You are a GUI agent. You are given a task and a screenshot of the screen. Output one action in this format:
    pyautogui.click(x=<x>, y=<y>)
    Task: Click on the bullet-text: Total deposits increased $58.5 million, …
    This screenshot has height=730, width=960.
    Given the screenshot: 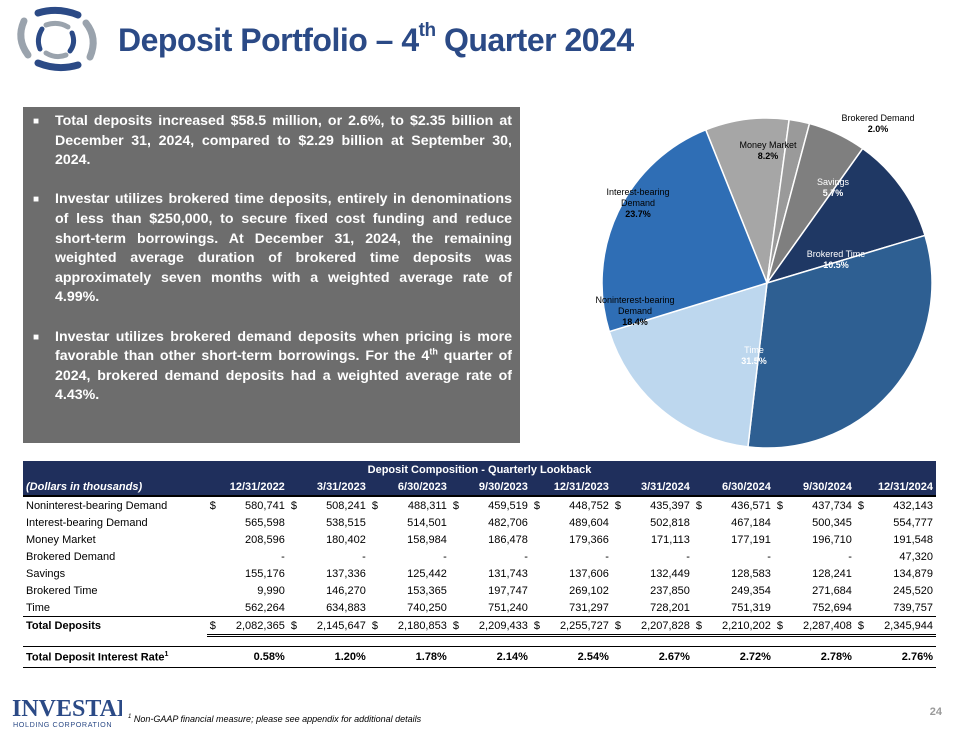 What is the action you would take?
    pyautogui.click(x=283, y=141)
    